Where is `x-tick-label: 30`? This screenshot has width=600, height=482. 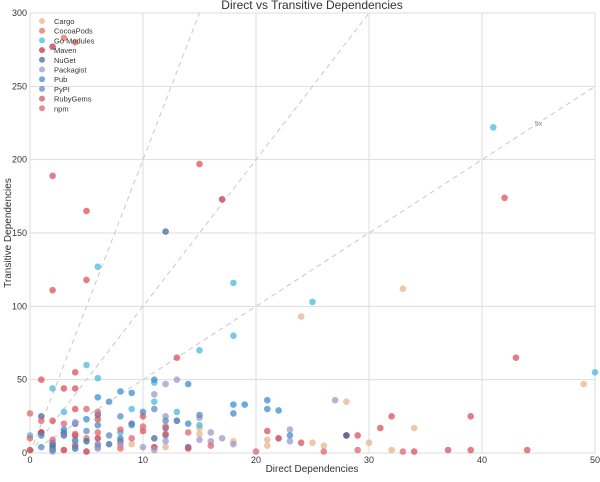 x-tick-label: 30 is located at coordinates (369, 460).